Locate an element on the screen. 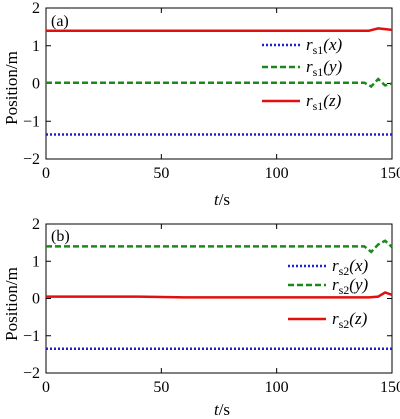 The width and height of the screenshot is (400, 419). series-line-s1-z is located at coordinates (219, 29).